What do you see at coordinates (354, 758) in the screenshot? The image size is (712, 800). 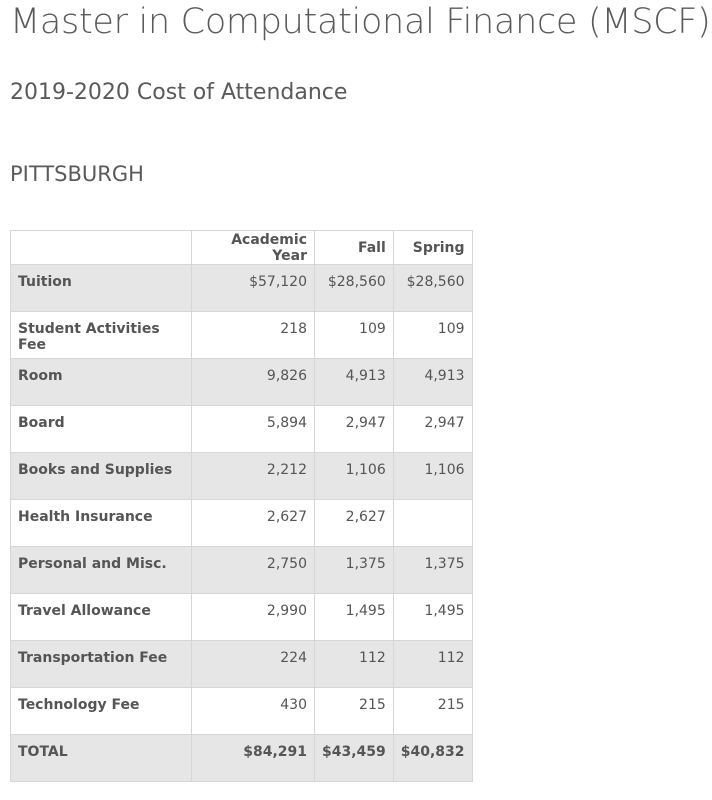 I see `fall-cell: $43,459` at bounding box center [354, 758].